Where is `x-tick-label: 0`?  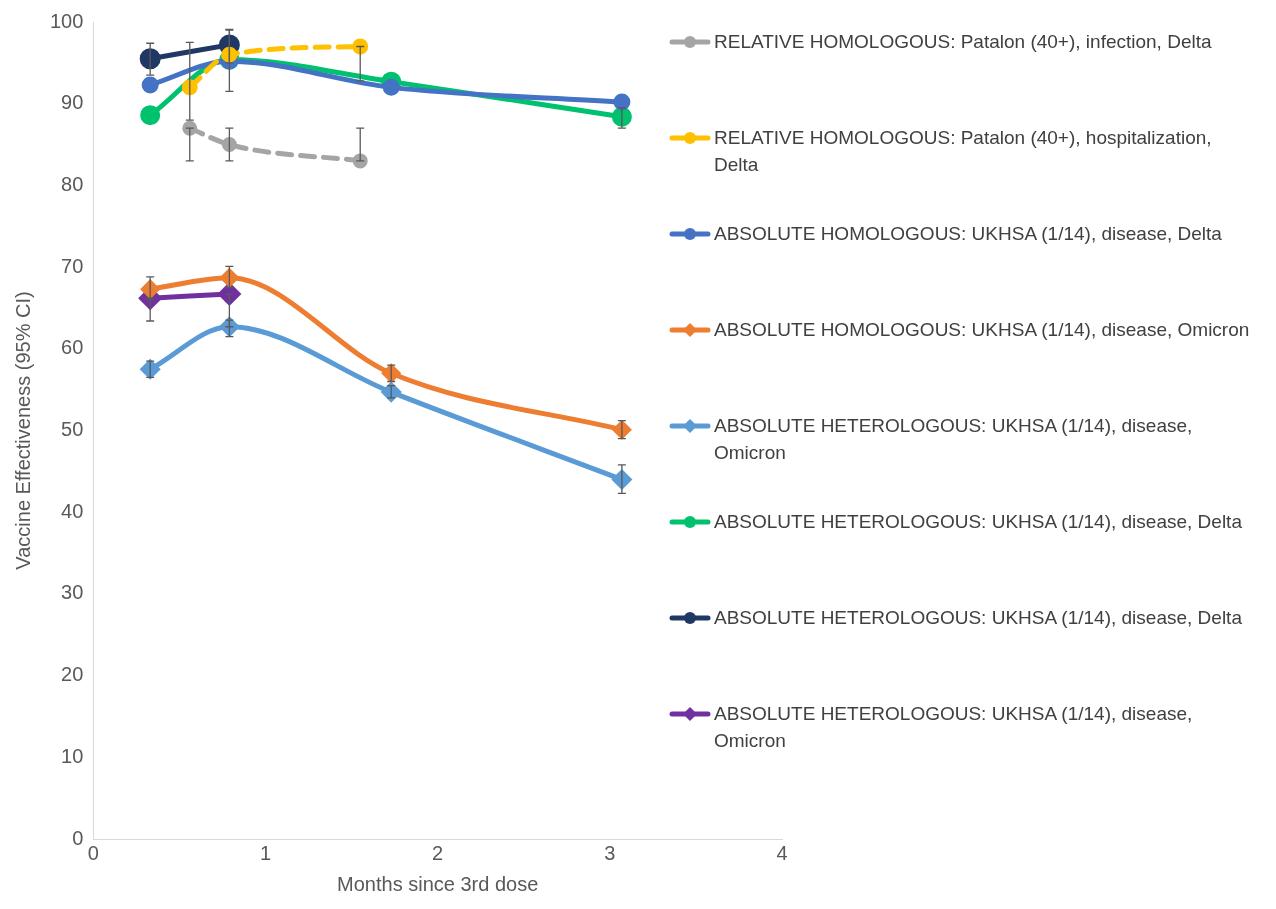 x-tick-label: 0 is located at coordinates (93, 852).